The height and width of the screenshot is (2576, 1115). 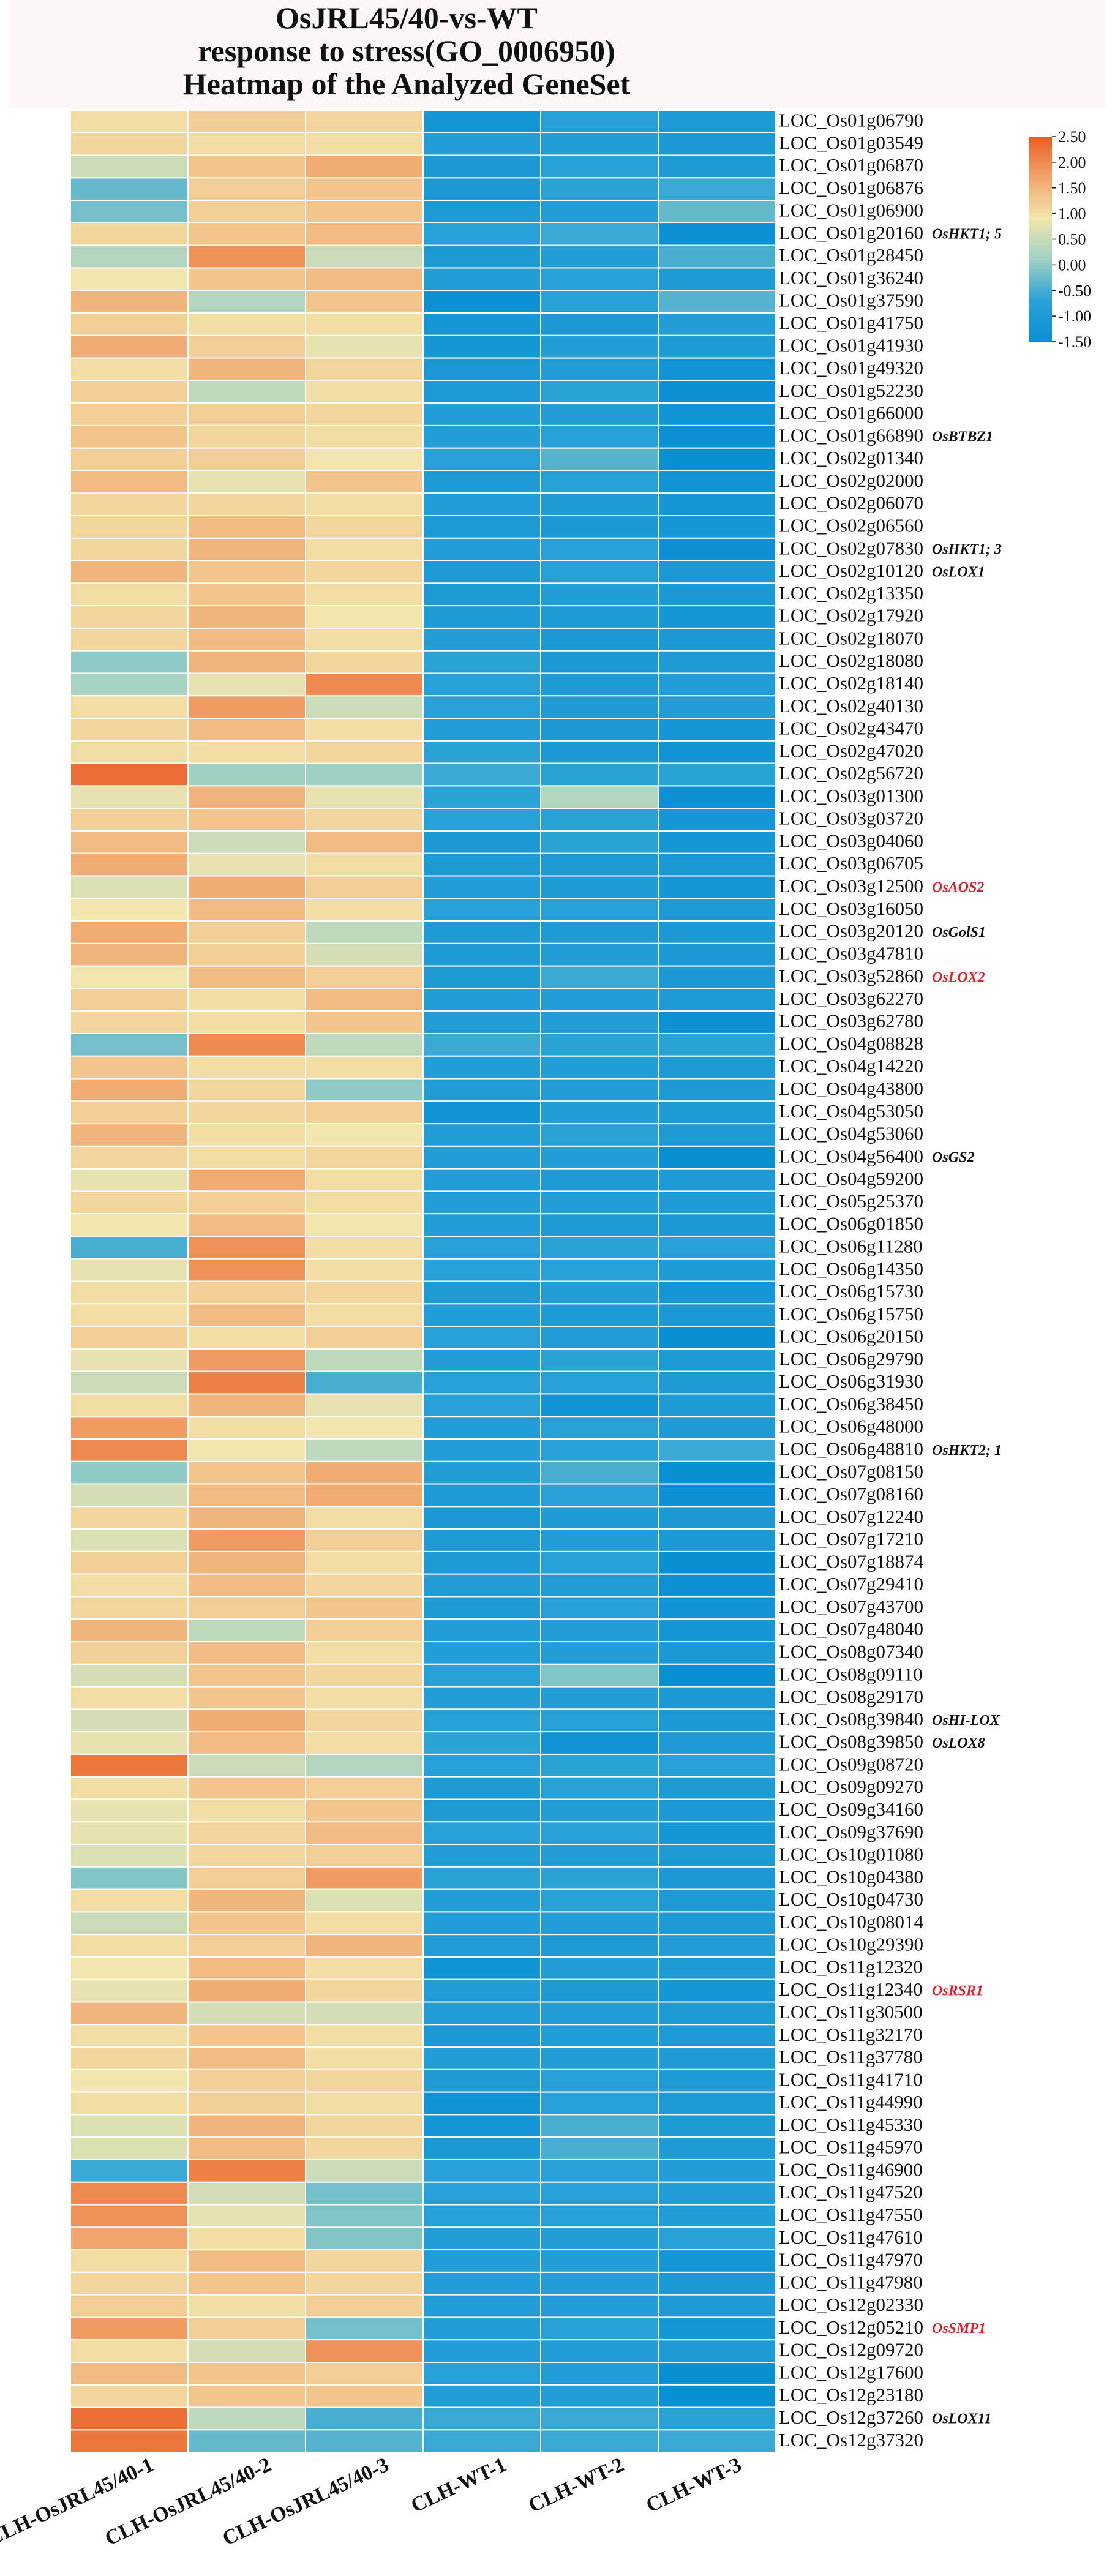 What do you see at coordinates (851, 367) in the screenshot?
I see `gene-label: LOC_Os01g49320` at bounding box center [851, 367].